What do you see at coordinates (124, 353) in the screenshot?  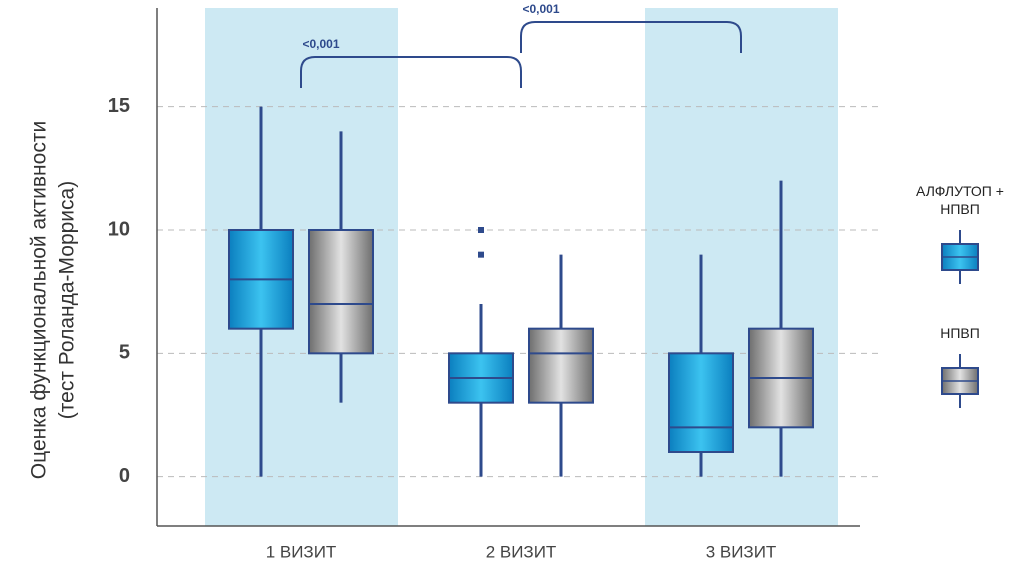 I see `y-tick-label: 5` at bounding box center [124, 353].